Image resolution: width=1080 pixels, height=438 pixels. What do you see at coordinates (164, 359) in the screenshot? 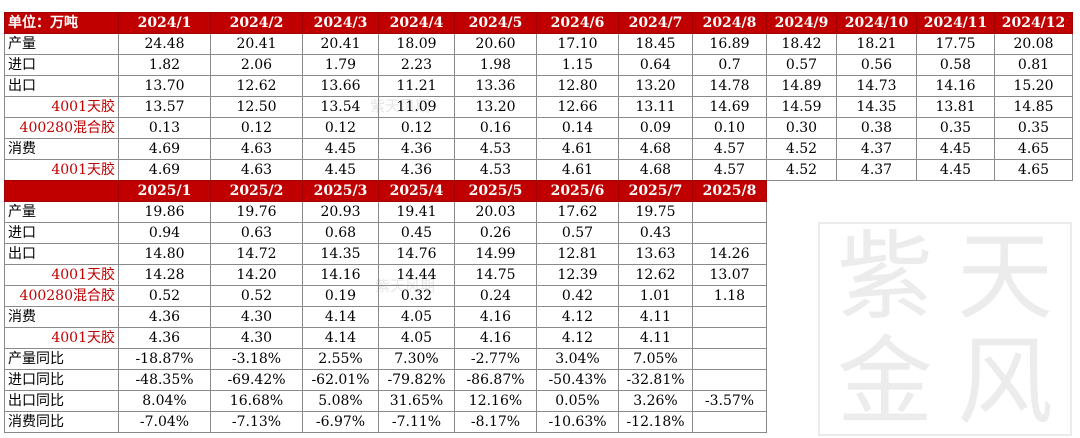
I see `table-cell: -18.87%` at bounding box center [164, 359].